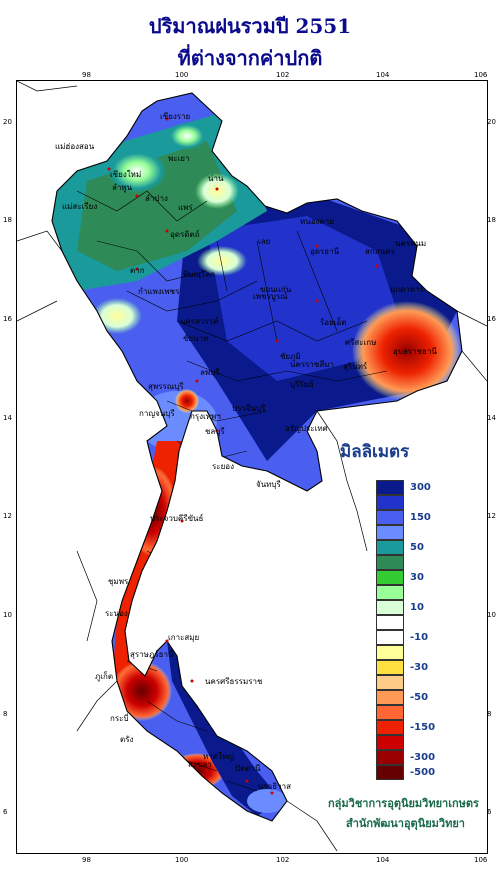  What do you see at coordinates (179, 158) in the screenshot?
I see `place-label: พะเยา` at bounding box center [179, 158].